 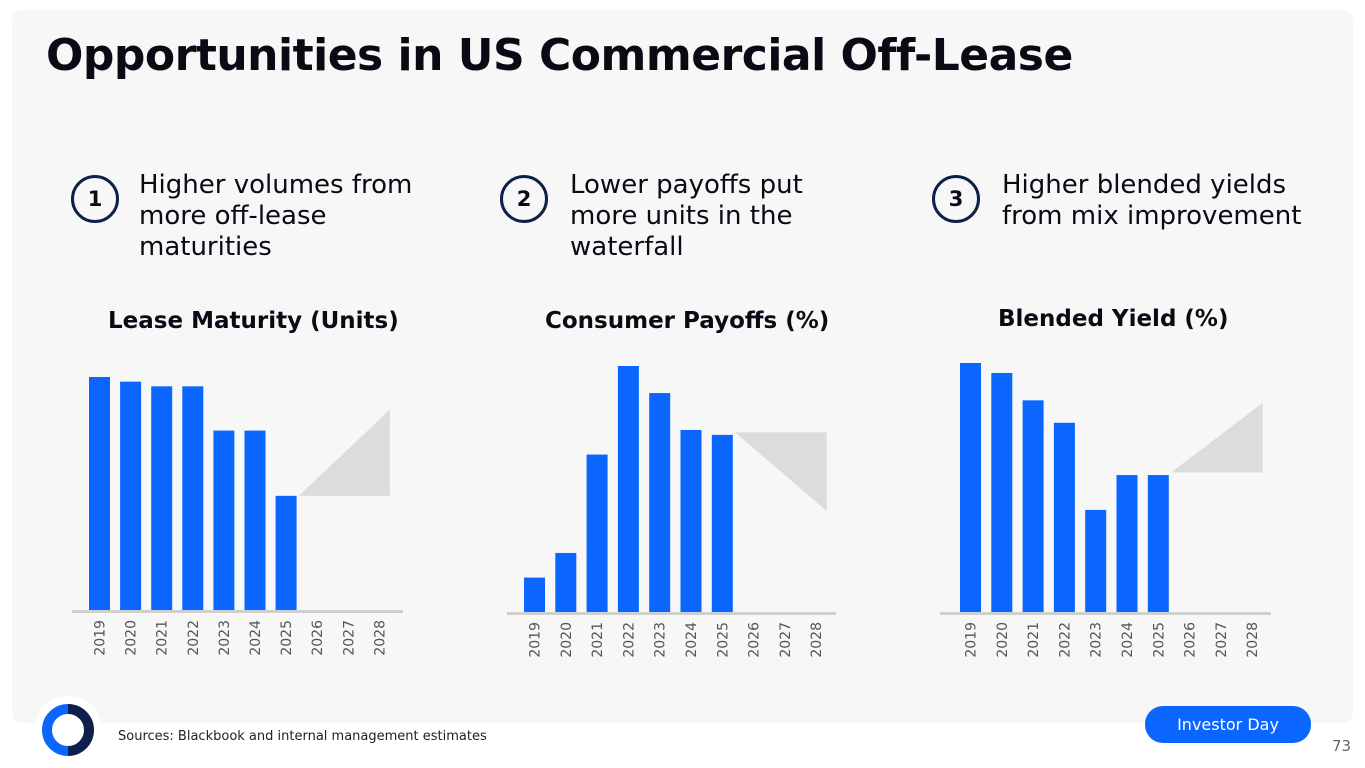 I want to click on chart-2-title: Consumer Payoffs (%), so click(x=687, y=321).